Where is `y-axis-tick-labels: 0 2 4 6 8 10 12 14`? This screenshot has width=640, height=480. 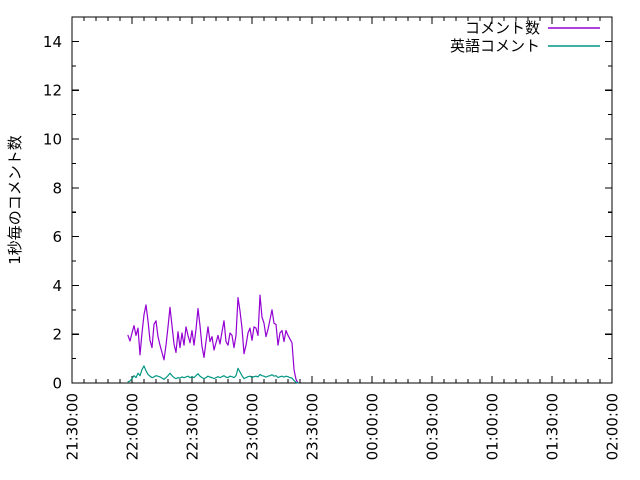
y-axis-tick-labels: 0 2 4 6 8 10 12 14 is located at coordinates (52, 213).